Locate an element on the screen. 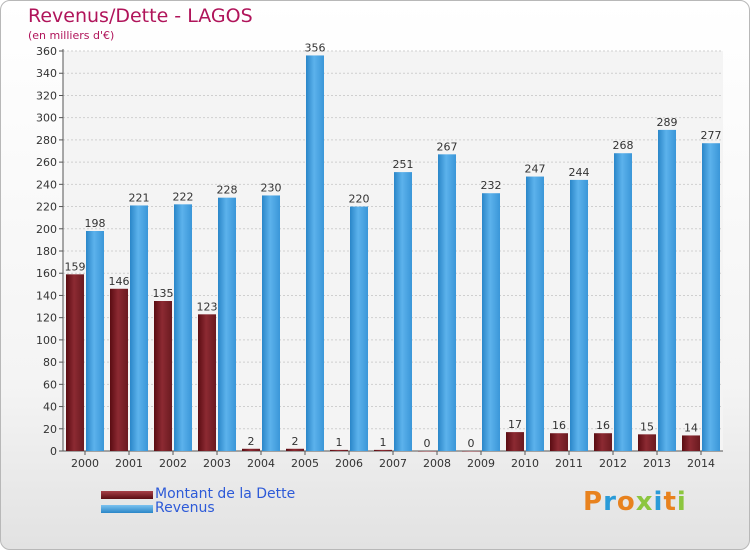  data-label-revenue: 356 is located at coordinates (315, 47).